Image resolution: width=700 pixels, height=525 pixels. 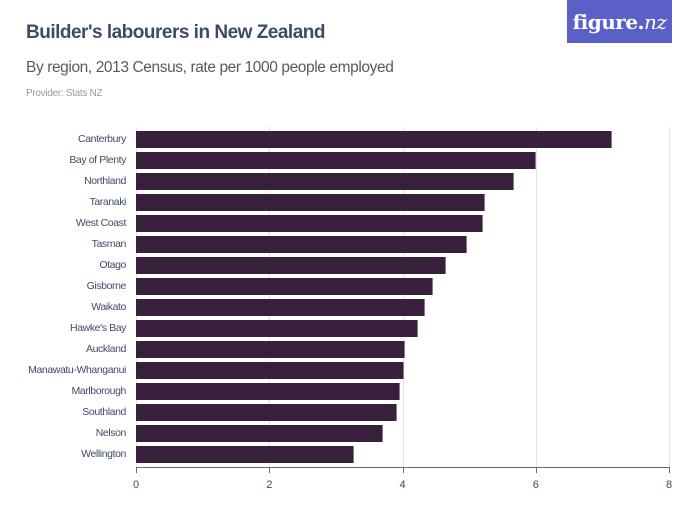 I want to click on figure-nz-logo: figure. nz, so click(x=619, y=21).